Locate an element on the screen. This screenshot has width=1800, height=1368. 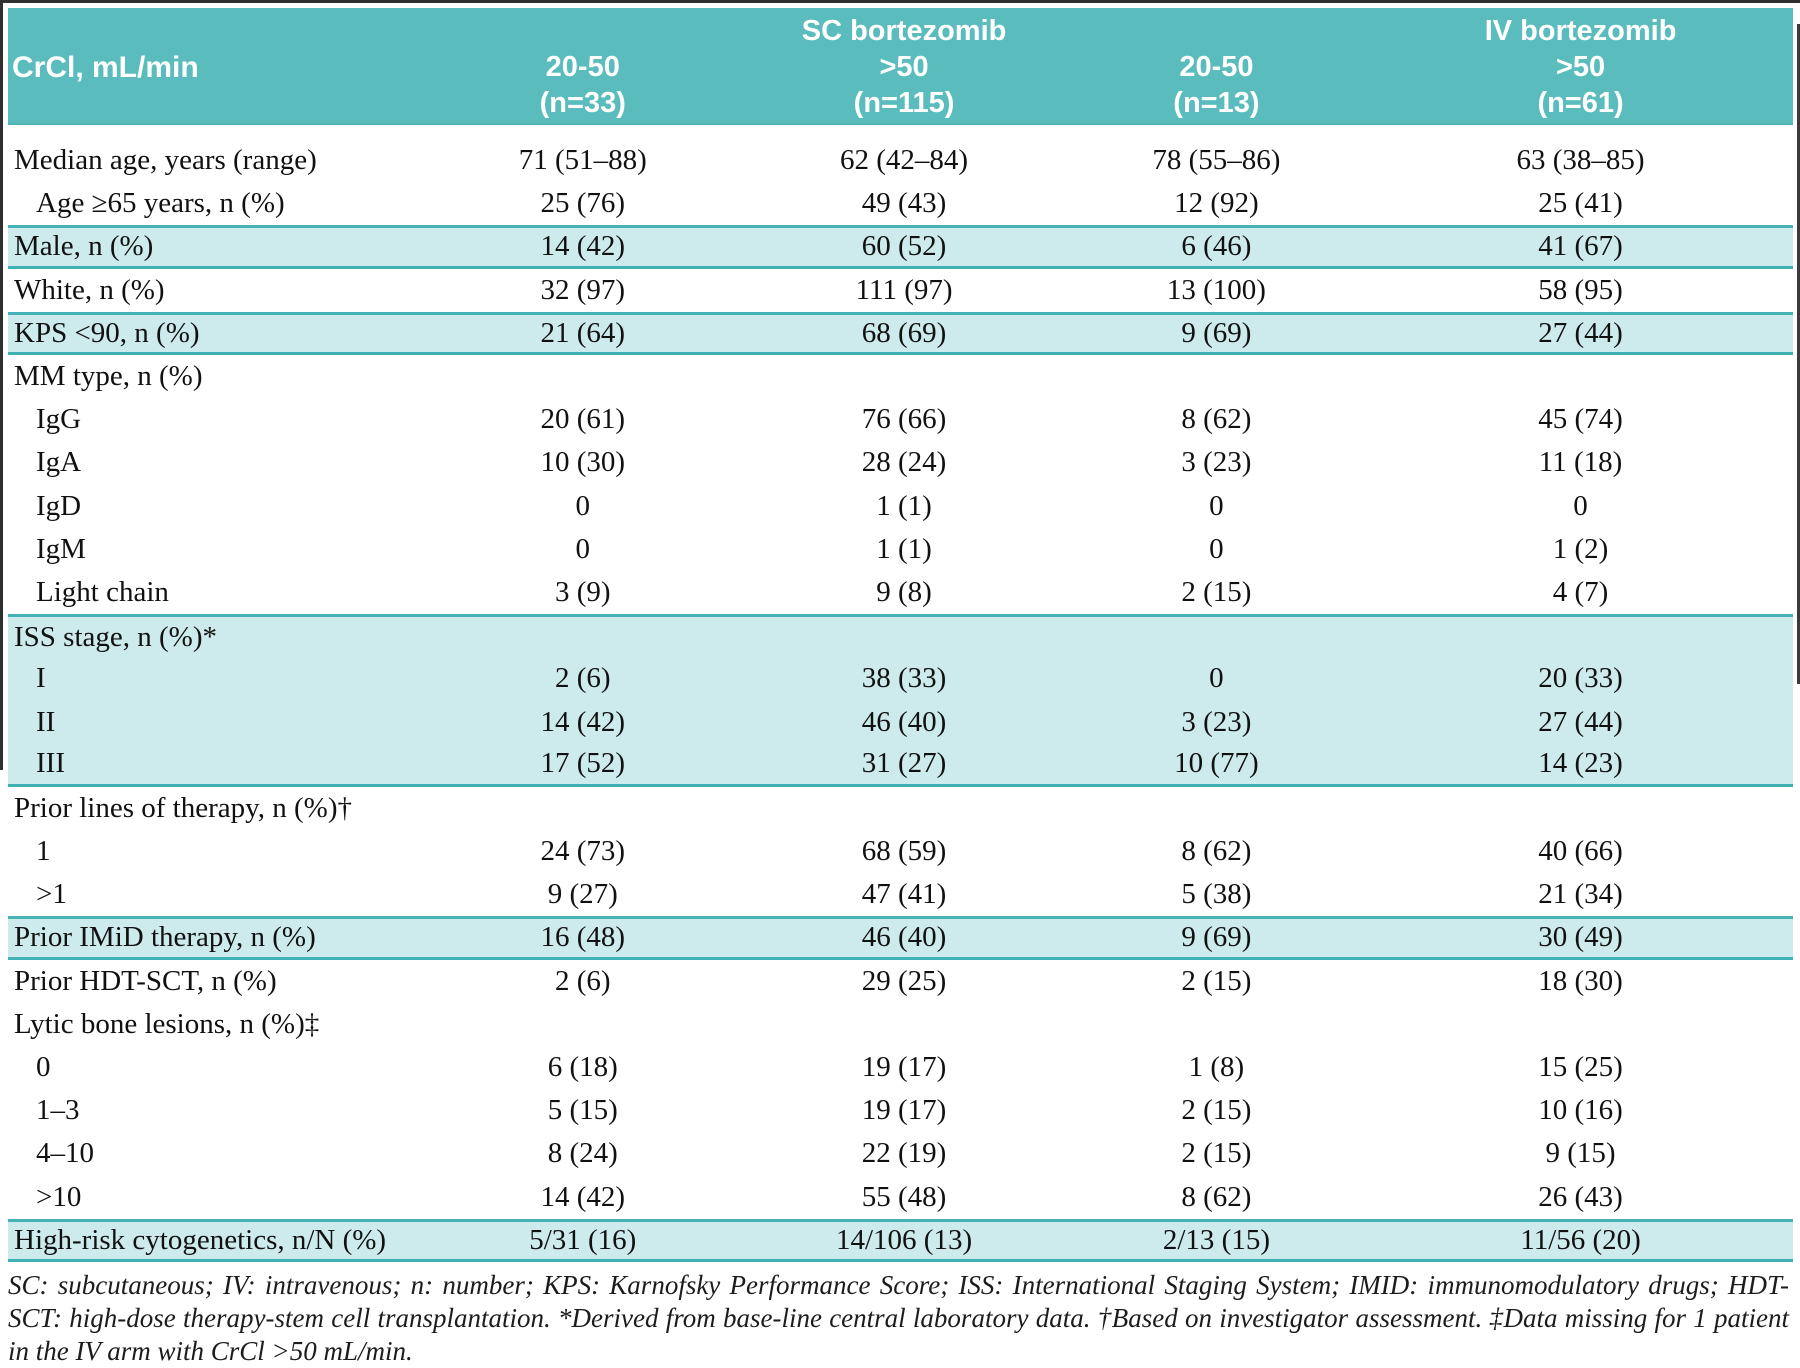
row-label: KPS <90, n (%) is located at coordinates (107, 332).